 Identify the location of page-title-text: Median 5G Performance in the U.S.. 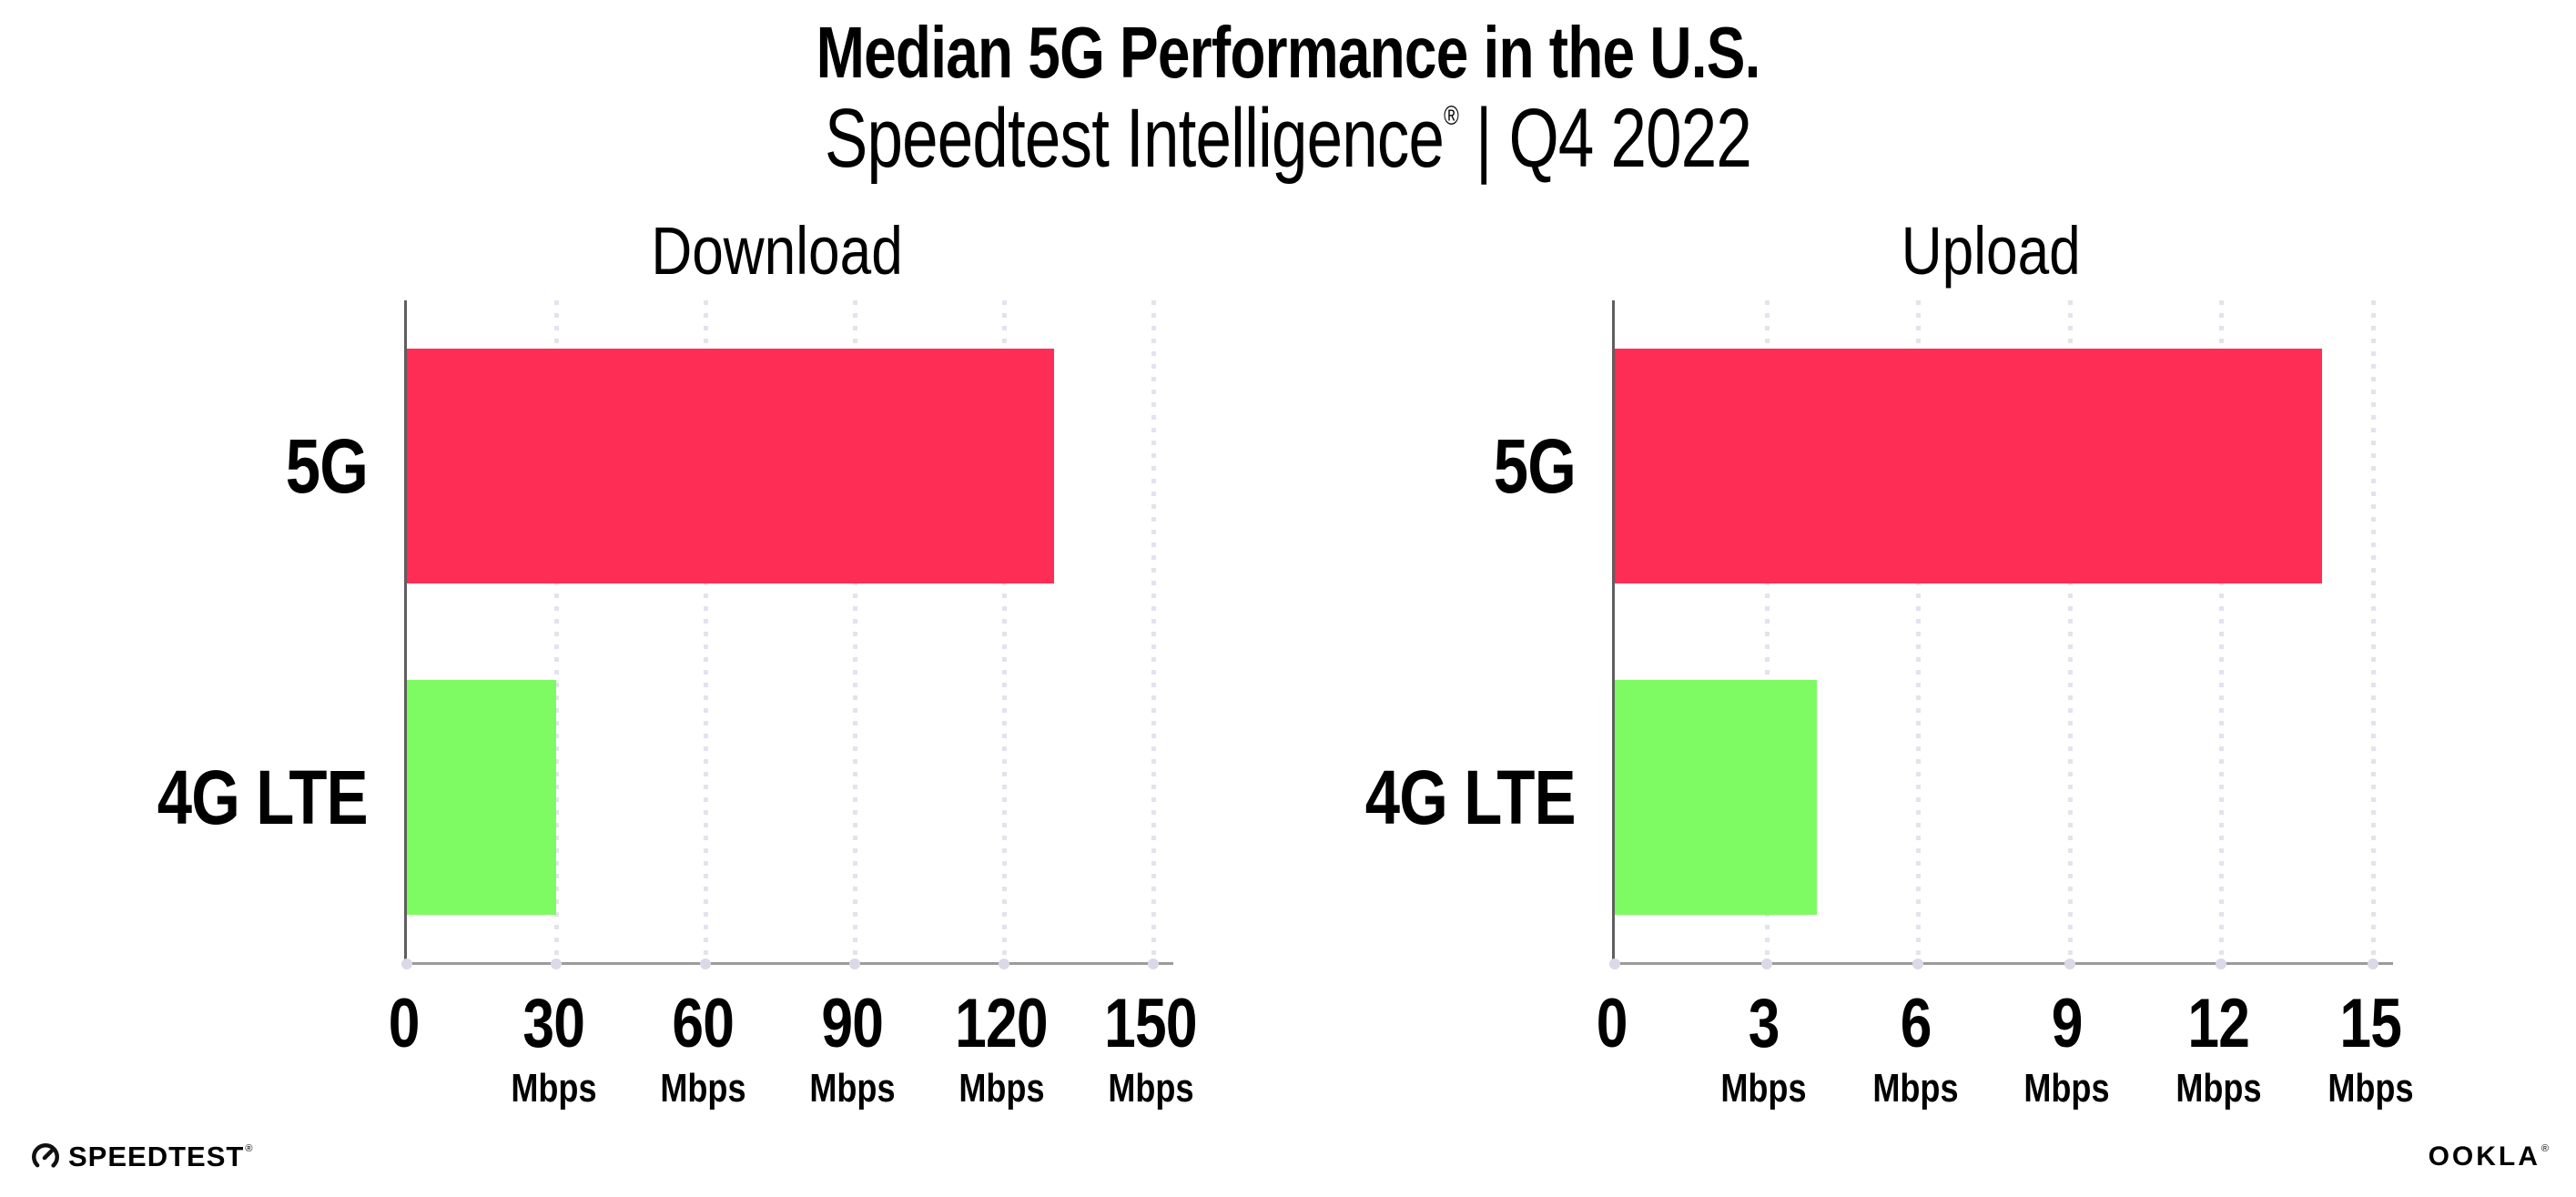
(1288, 53).